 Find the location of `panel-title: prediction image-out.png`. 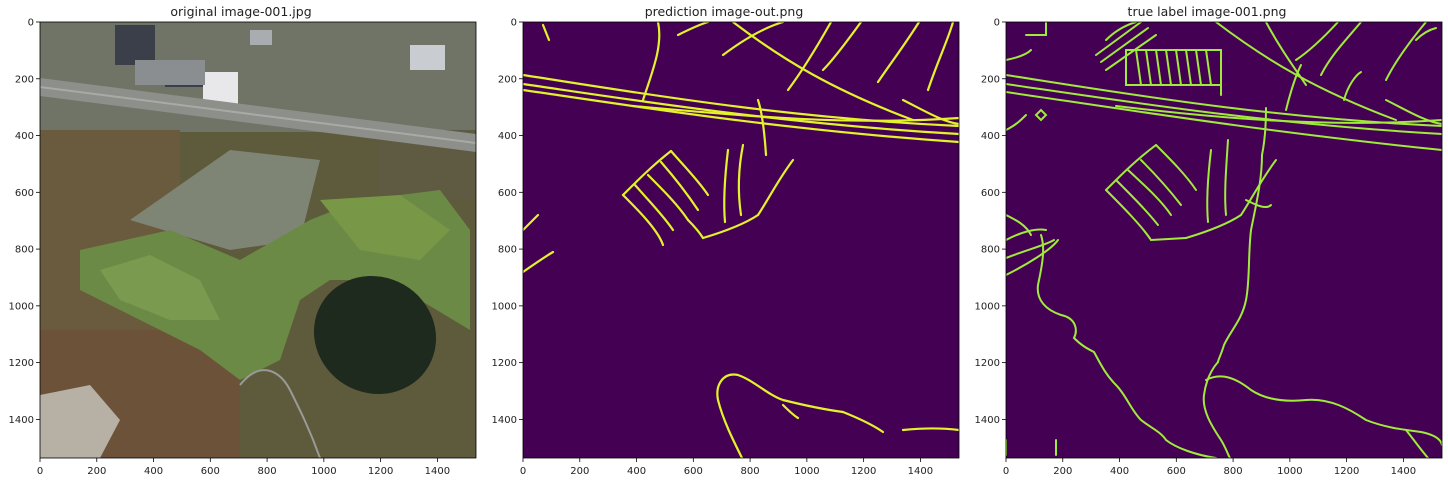

panel-title: prediction image-out.png is located at coordinates (724, 11).